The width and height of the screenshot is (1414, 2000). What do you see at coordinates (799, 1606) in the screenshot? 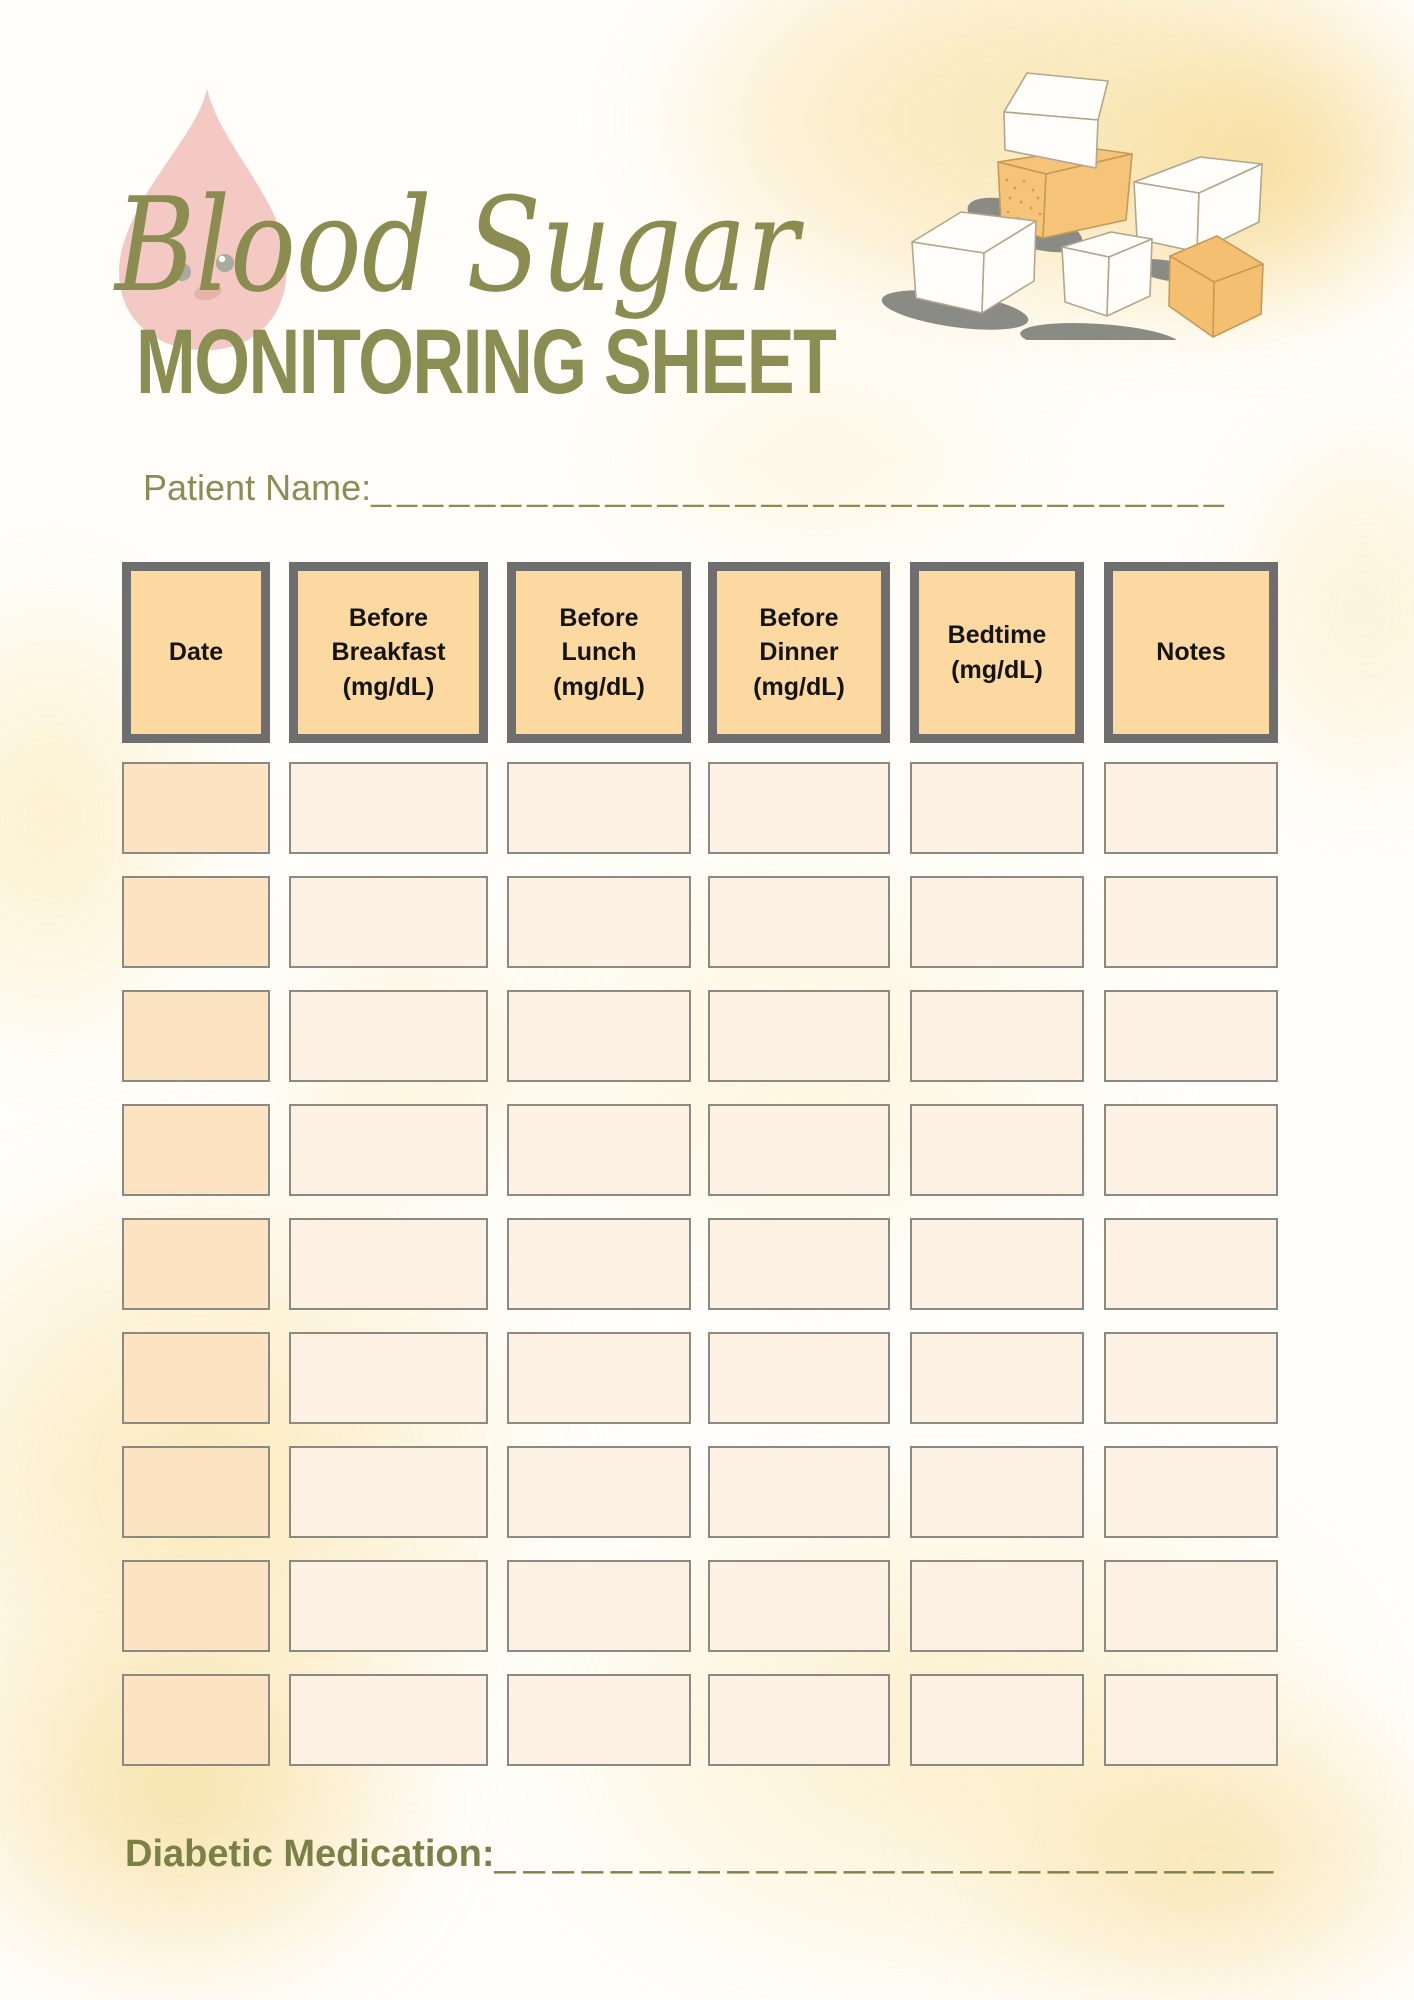
I see `entry-cell-before-dinner-row8` at bounding box center [799, 1606].